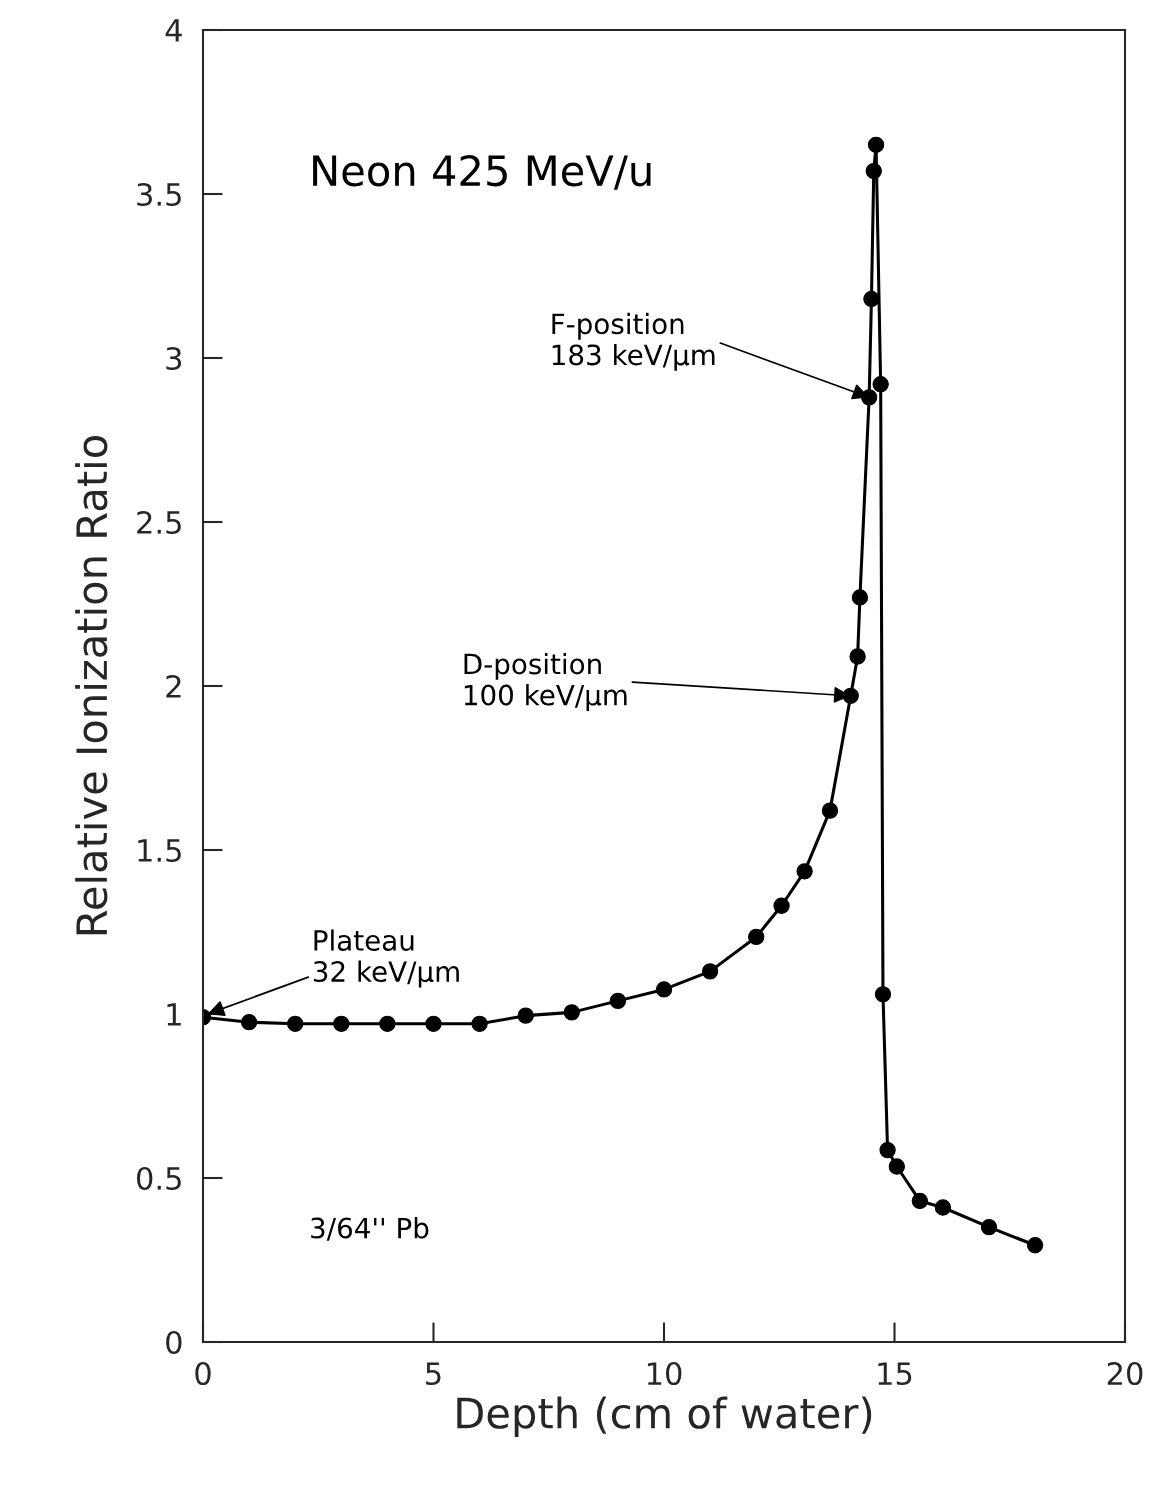  Describe the element at coordinates (174, 358) in the screenshot. I see `y-tick-label: 3` at that location.